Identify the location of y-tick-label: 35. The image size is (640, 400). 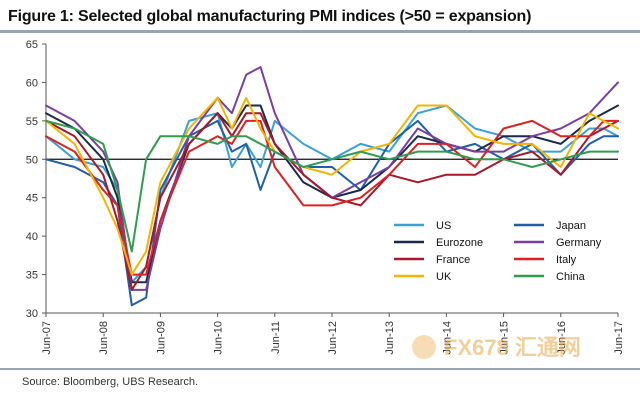
(32, 276).